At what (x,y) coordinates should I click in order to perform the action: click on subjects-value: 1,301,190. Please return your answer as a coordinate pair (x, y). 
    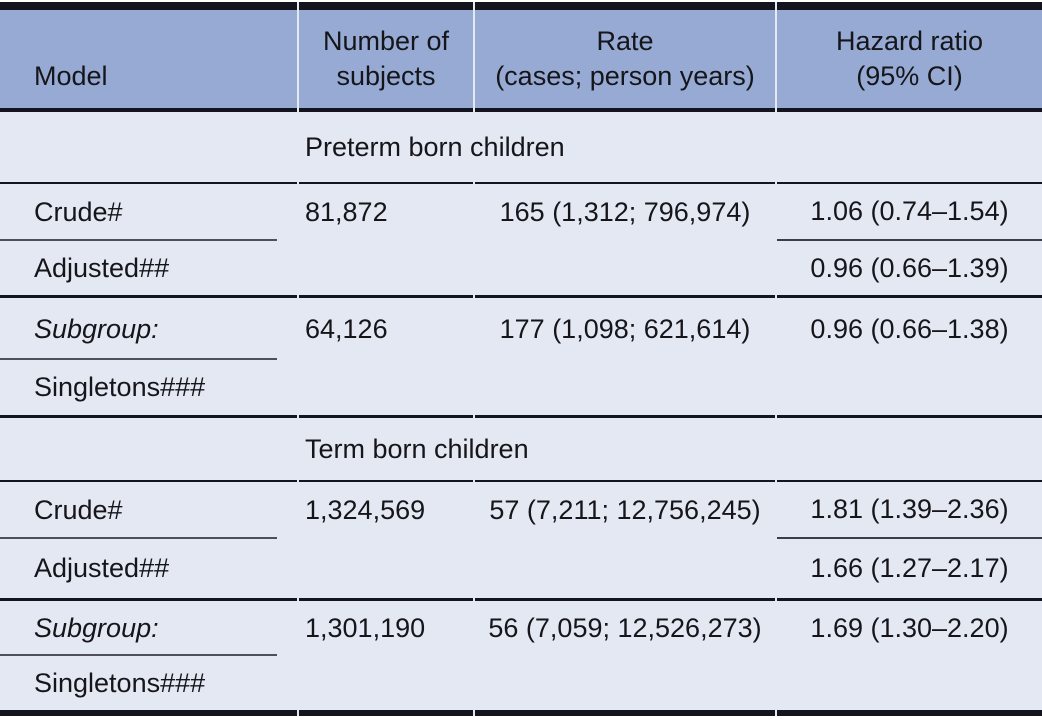
    Looking at the image, I should click on (365, 628).